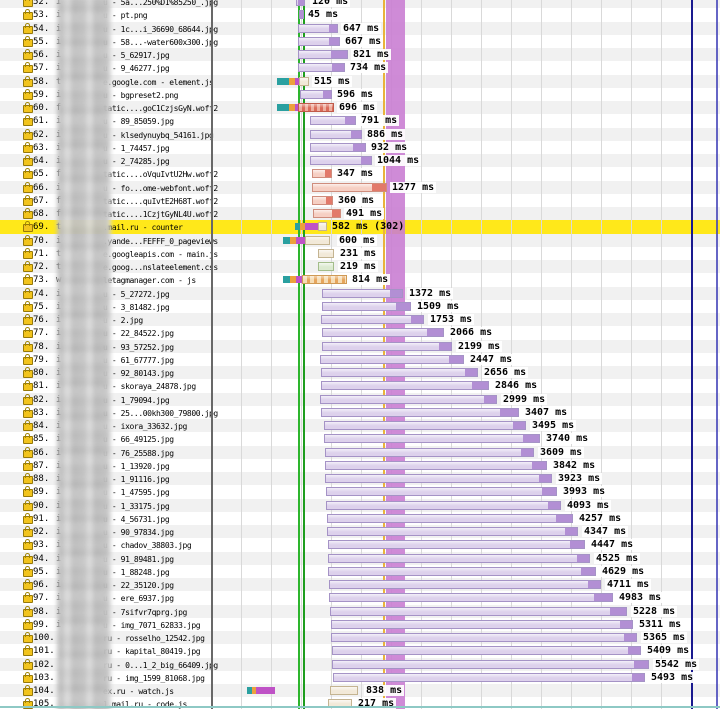 This screenshot has width=720, height=709. Describe the element at coordinates (524, 399) in the screenshot. I see `request-time-label: 2999 ms` at that location.